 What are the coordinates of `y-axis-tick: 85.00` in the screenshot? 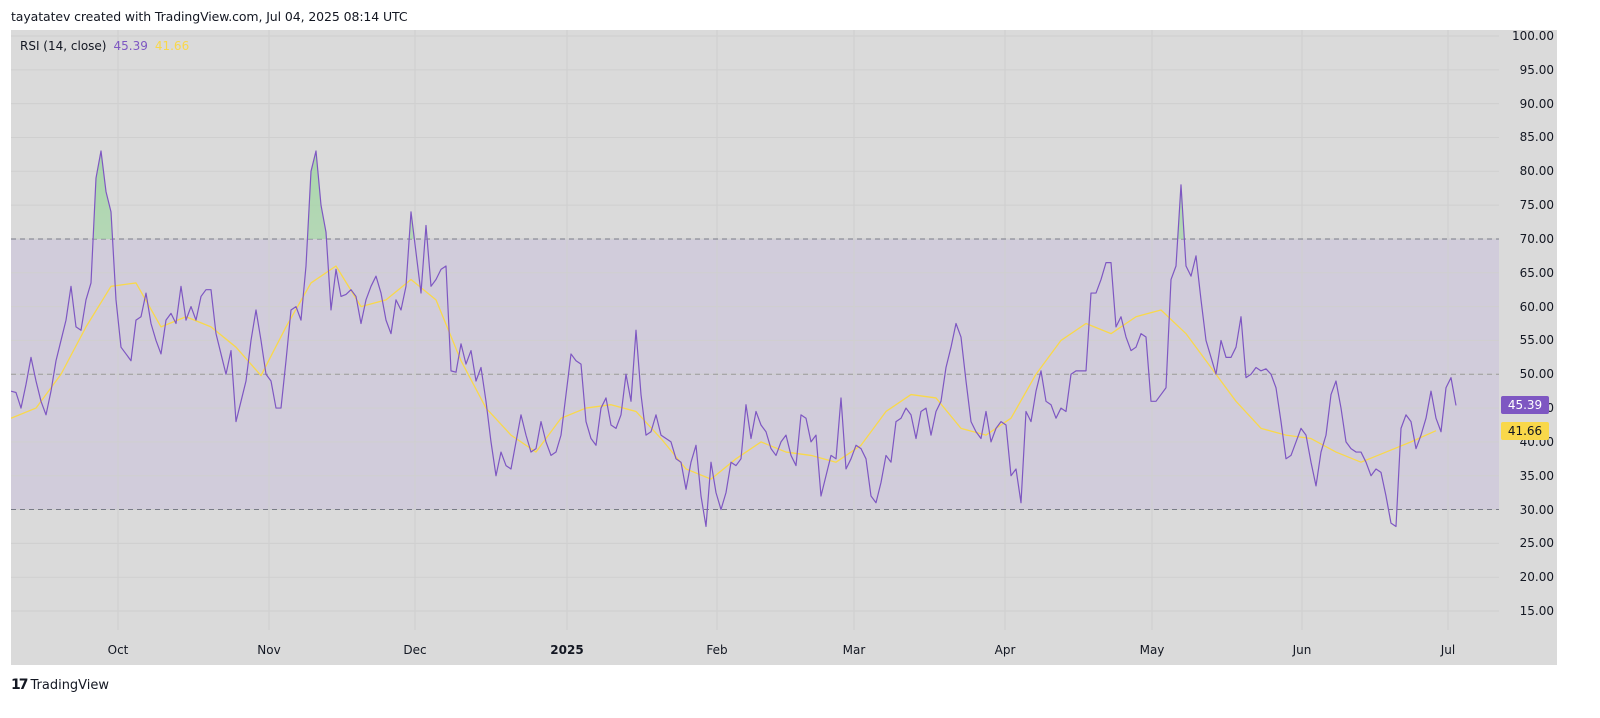 It's located at (1536, 137).